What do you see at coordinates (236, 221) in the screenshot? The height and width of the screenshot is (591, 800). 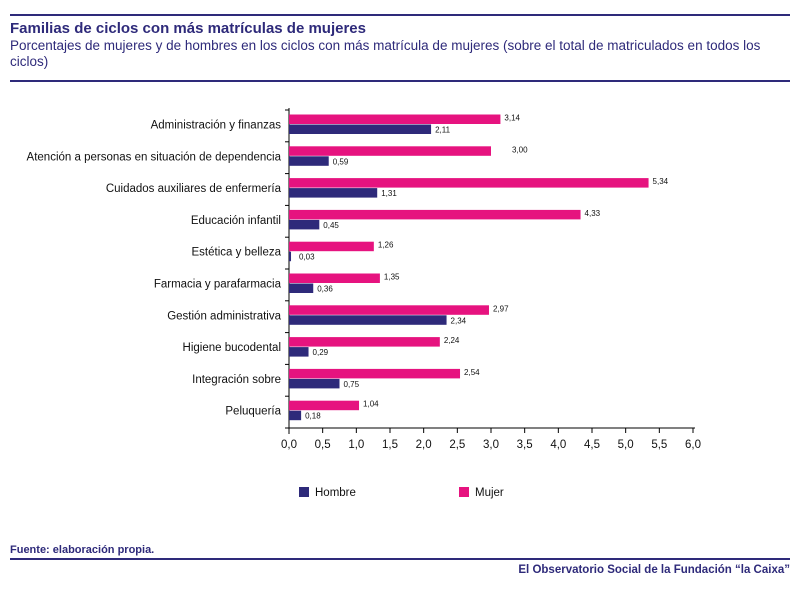 I see `category-label: Educación infantil` at bounding box center [236, 221].